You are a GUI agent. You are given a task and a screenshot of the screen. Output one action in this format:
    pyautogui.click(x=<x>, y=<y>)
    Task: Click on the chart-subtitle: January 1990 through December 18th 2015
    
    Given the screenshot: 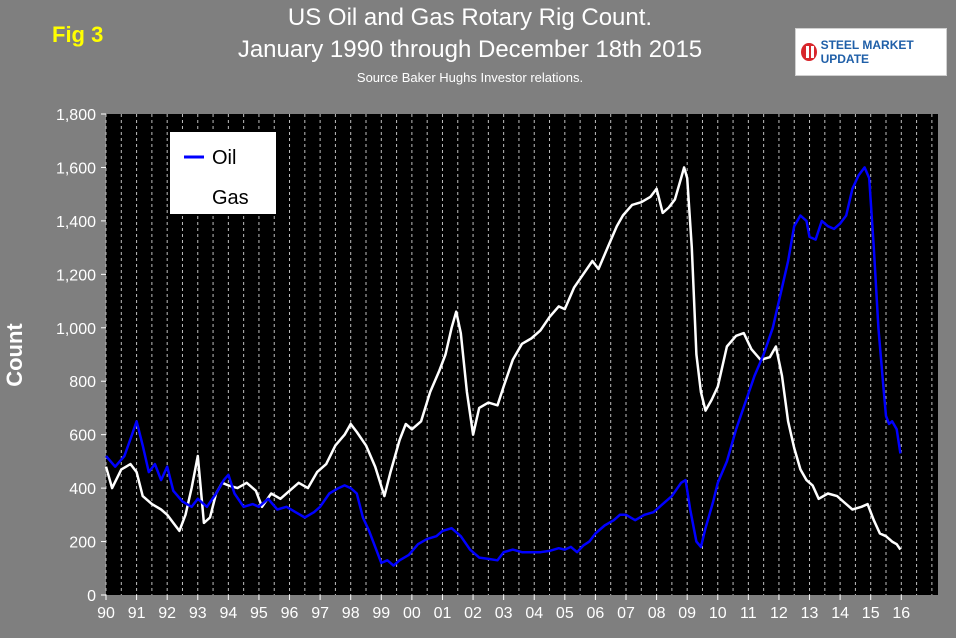 What is the action you would take?
    pyautogui.click(x=470, y=49)
    